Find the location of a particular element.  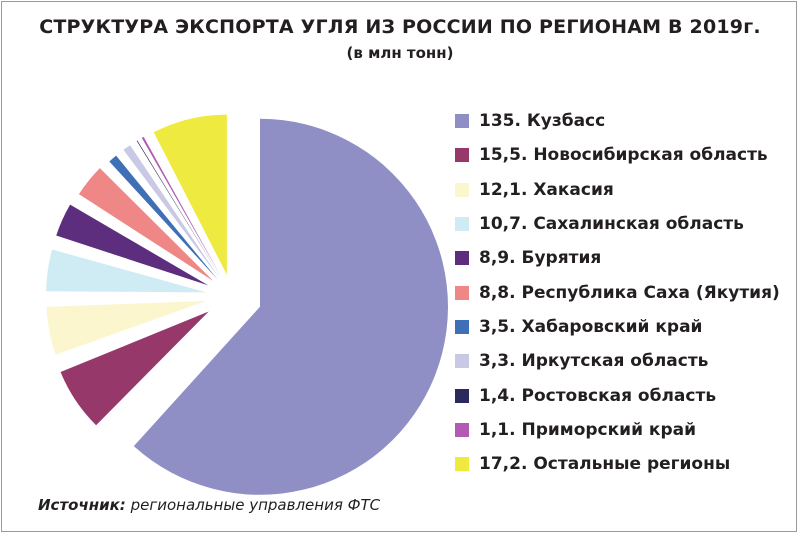

legend-label: 8,8. Республика Саха (Якутия) is located at coordinates (629, 292).